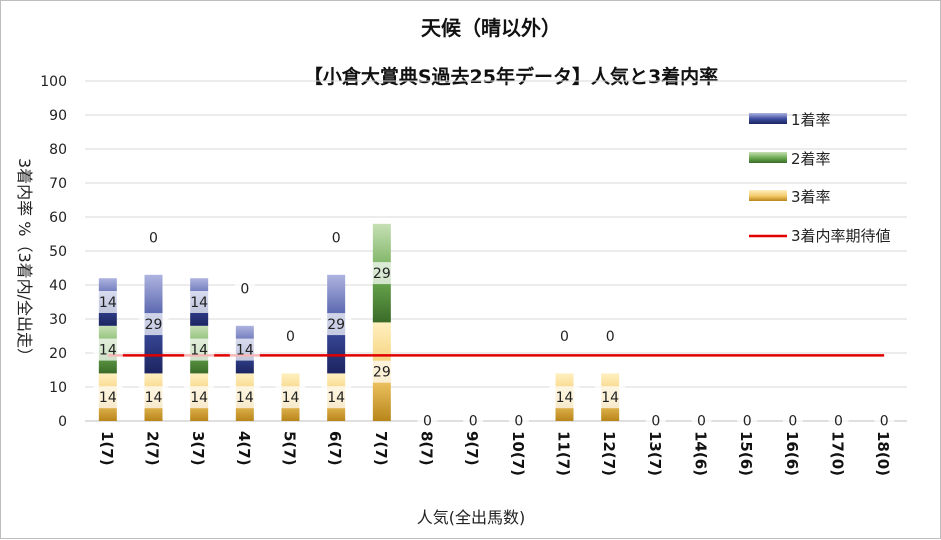  Describe the element at coordinates (62, 422) in the screenshot. I see `y-tick-label: 0` at that location.